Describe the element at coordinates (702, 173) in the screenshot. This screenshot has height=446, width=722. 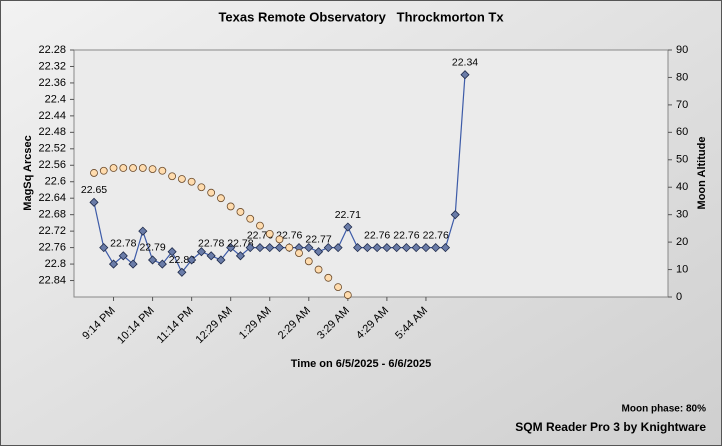
I see `y2-axis-label: Moon Altitude` at that location.